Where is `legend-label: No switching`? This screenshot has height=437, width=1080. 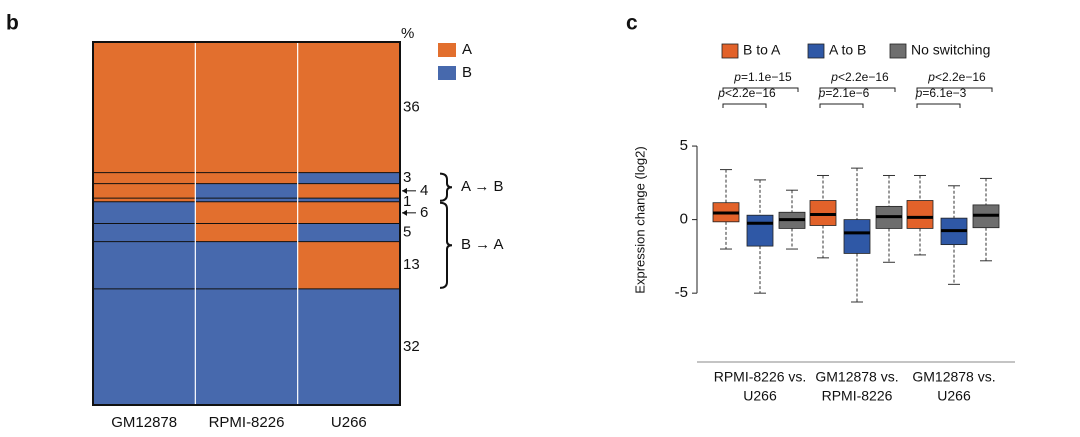 legend-label: No switching is located at coordinates (950, 50).